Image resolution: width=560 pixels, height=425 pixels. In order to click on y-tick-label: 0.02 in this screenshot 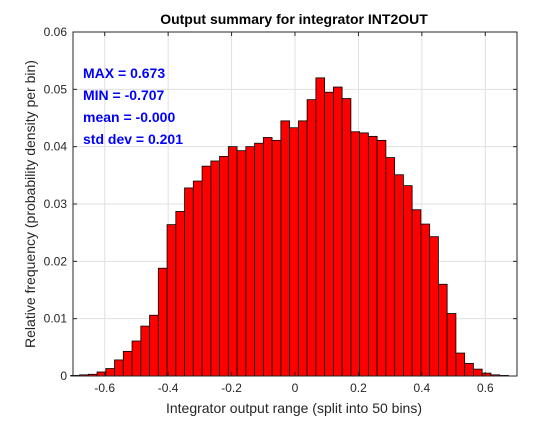, I will do `click(56, 261)`.